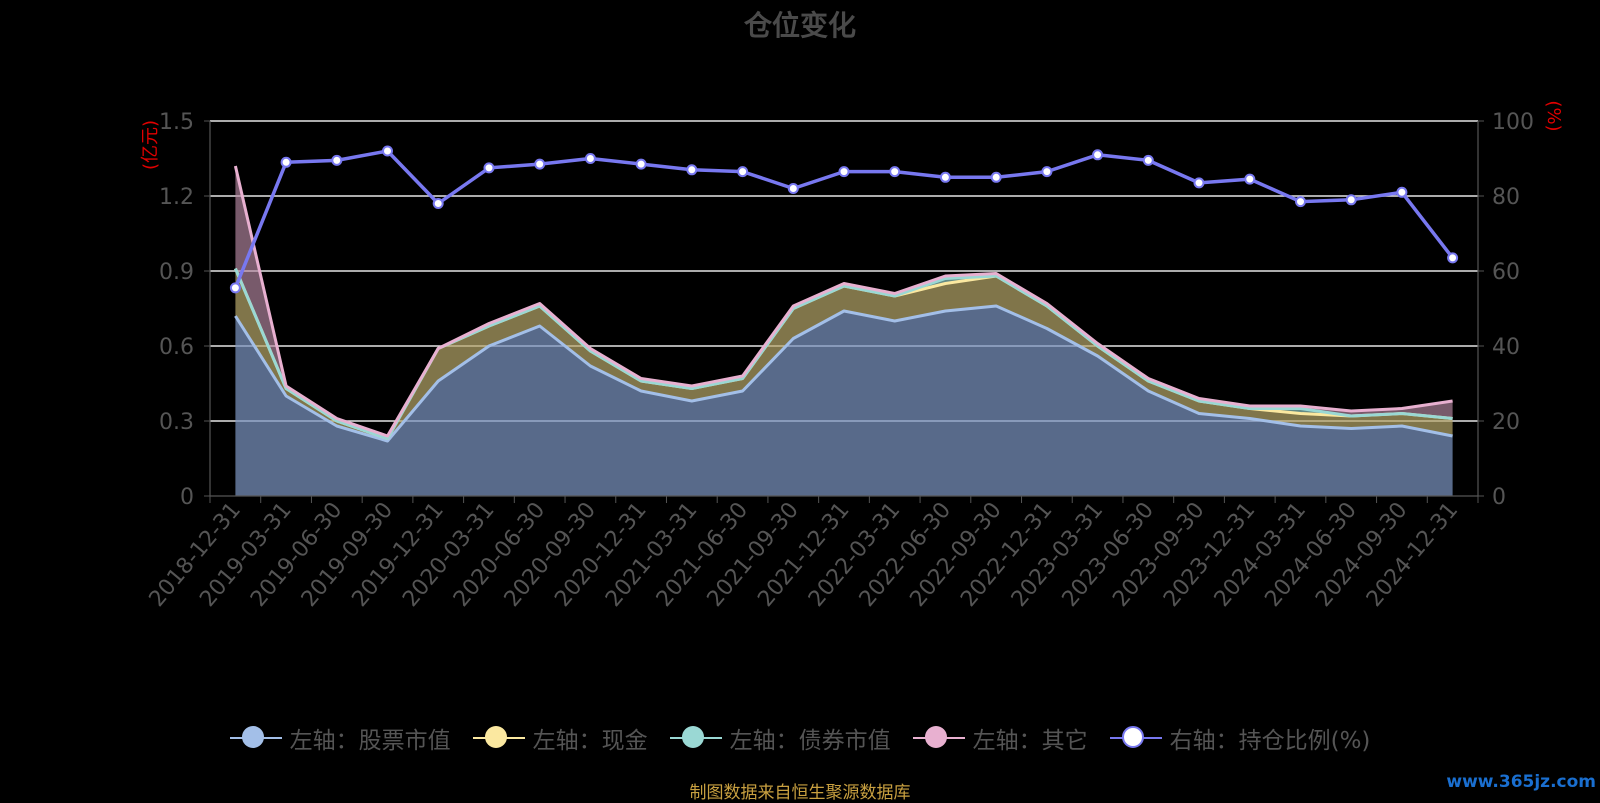 The height and width of the screenshot is (803, 1600). I want to click on chart-title: 仓位变化, so click(799, 25).